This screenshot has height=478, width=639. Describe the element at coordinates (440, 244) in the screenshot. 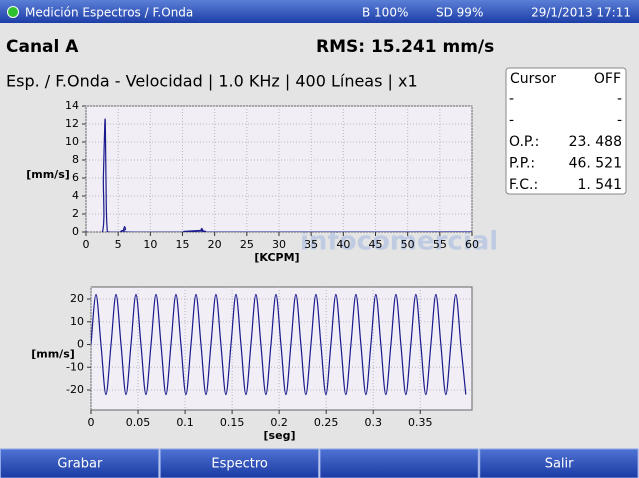

I see `x-tick-label: 55` at that location.